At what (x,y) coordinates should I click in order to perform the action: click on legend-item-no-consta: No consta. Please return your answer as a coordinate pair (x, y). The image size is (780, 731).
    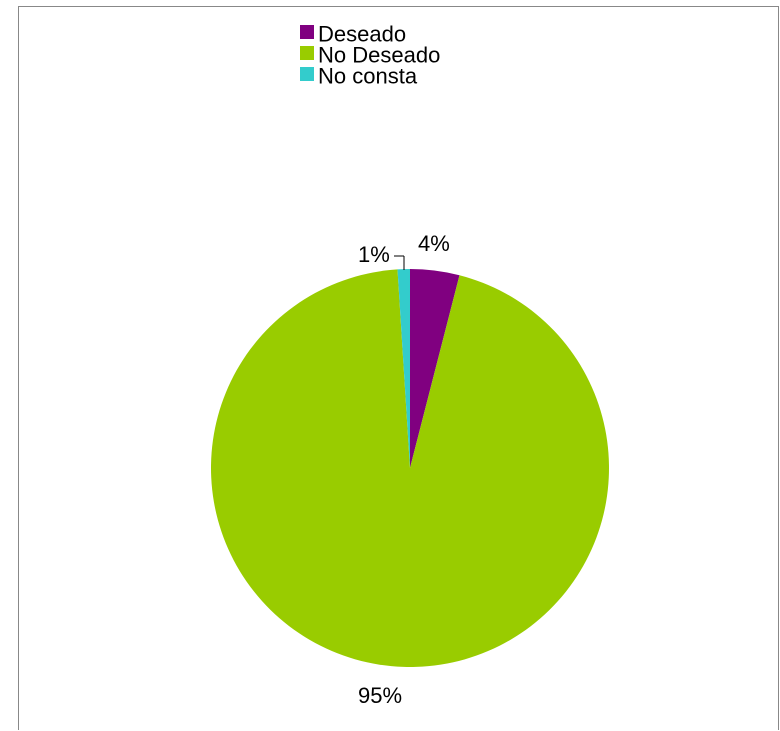
    Looking at the image, I should click on (400, 74).